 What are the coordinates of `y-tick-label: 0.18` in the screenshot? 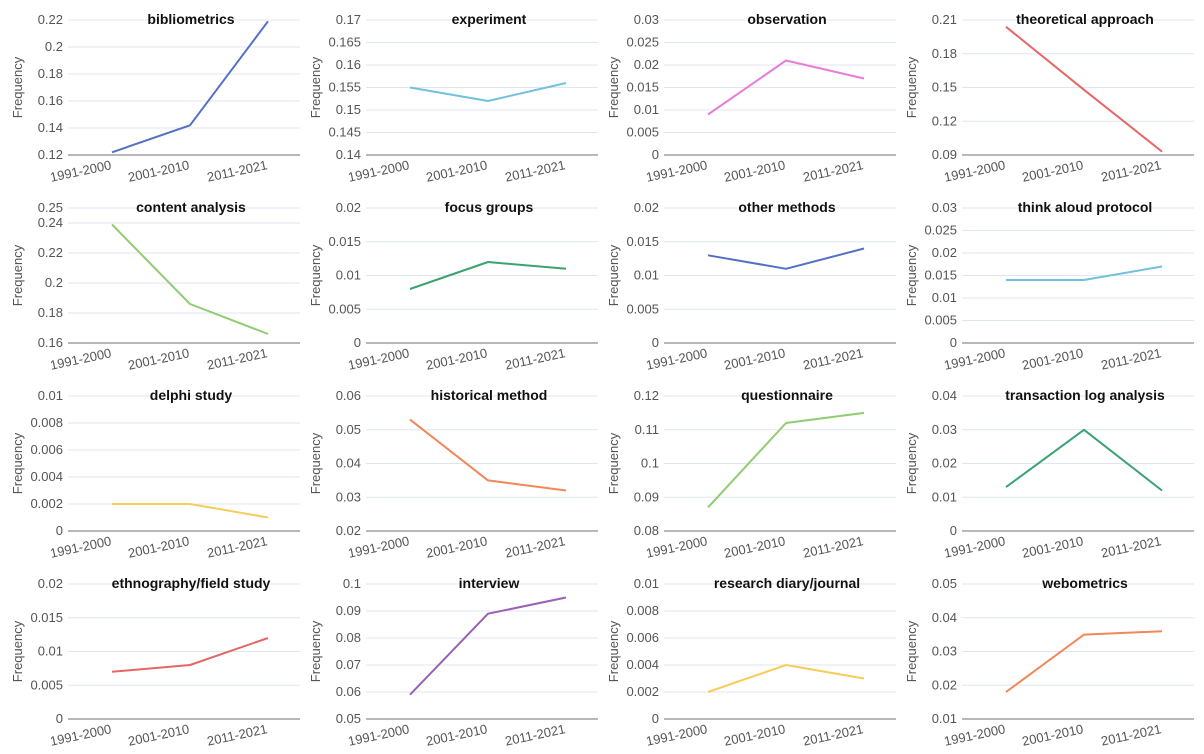 It's located at (50, 73).